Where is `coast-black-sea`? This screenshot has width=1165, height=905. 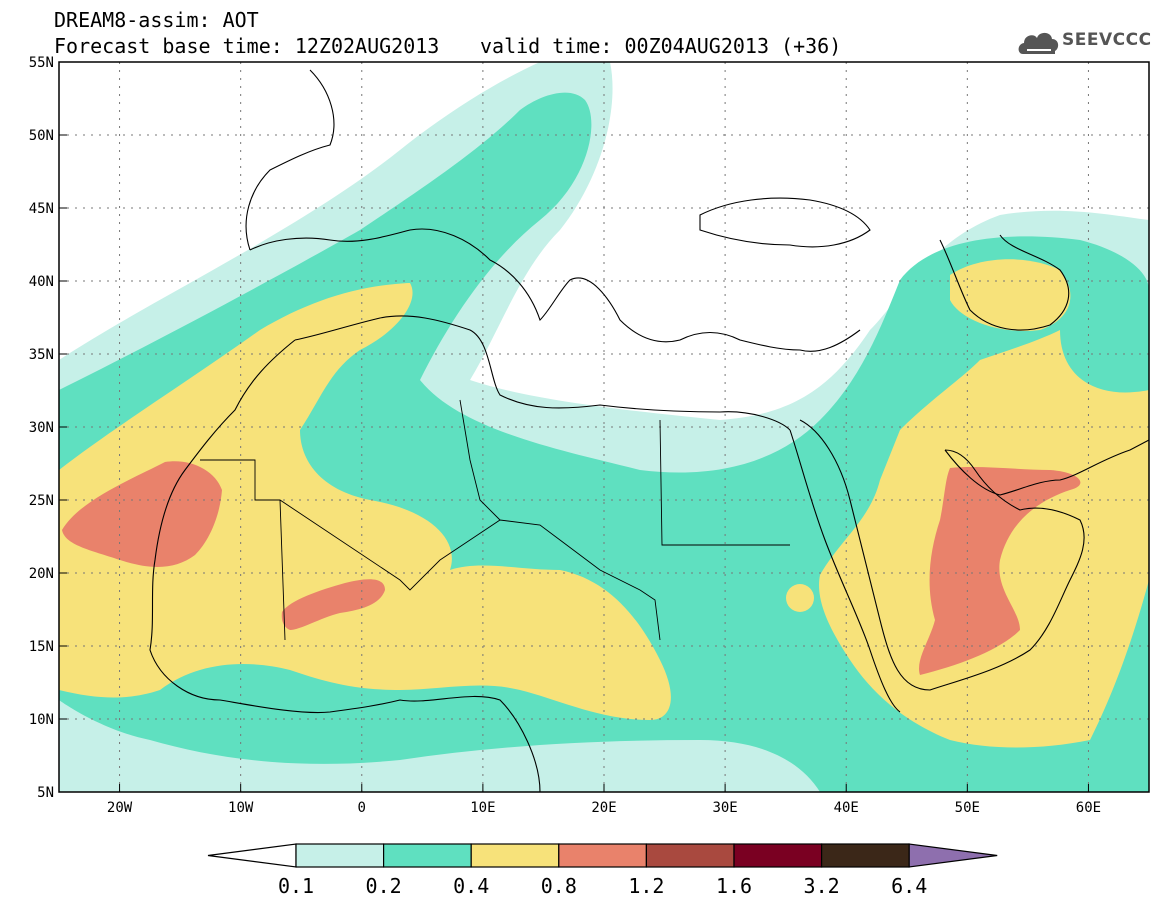
coast-black-sea is located at coordinates (785, 222).